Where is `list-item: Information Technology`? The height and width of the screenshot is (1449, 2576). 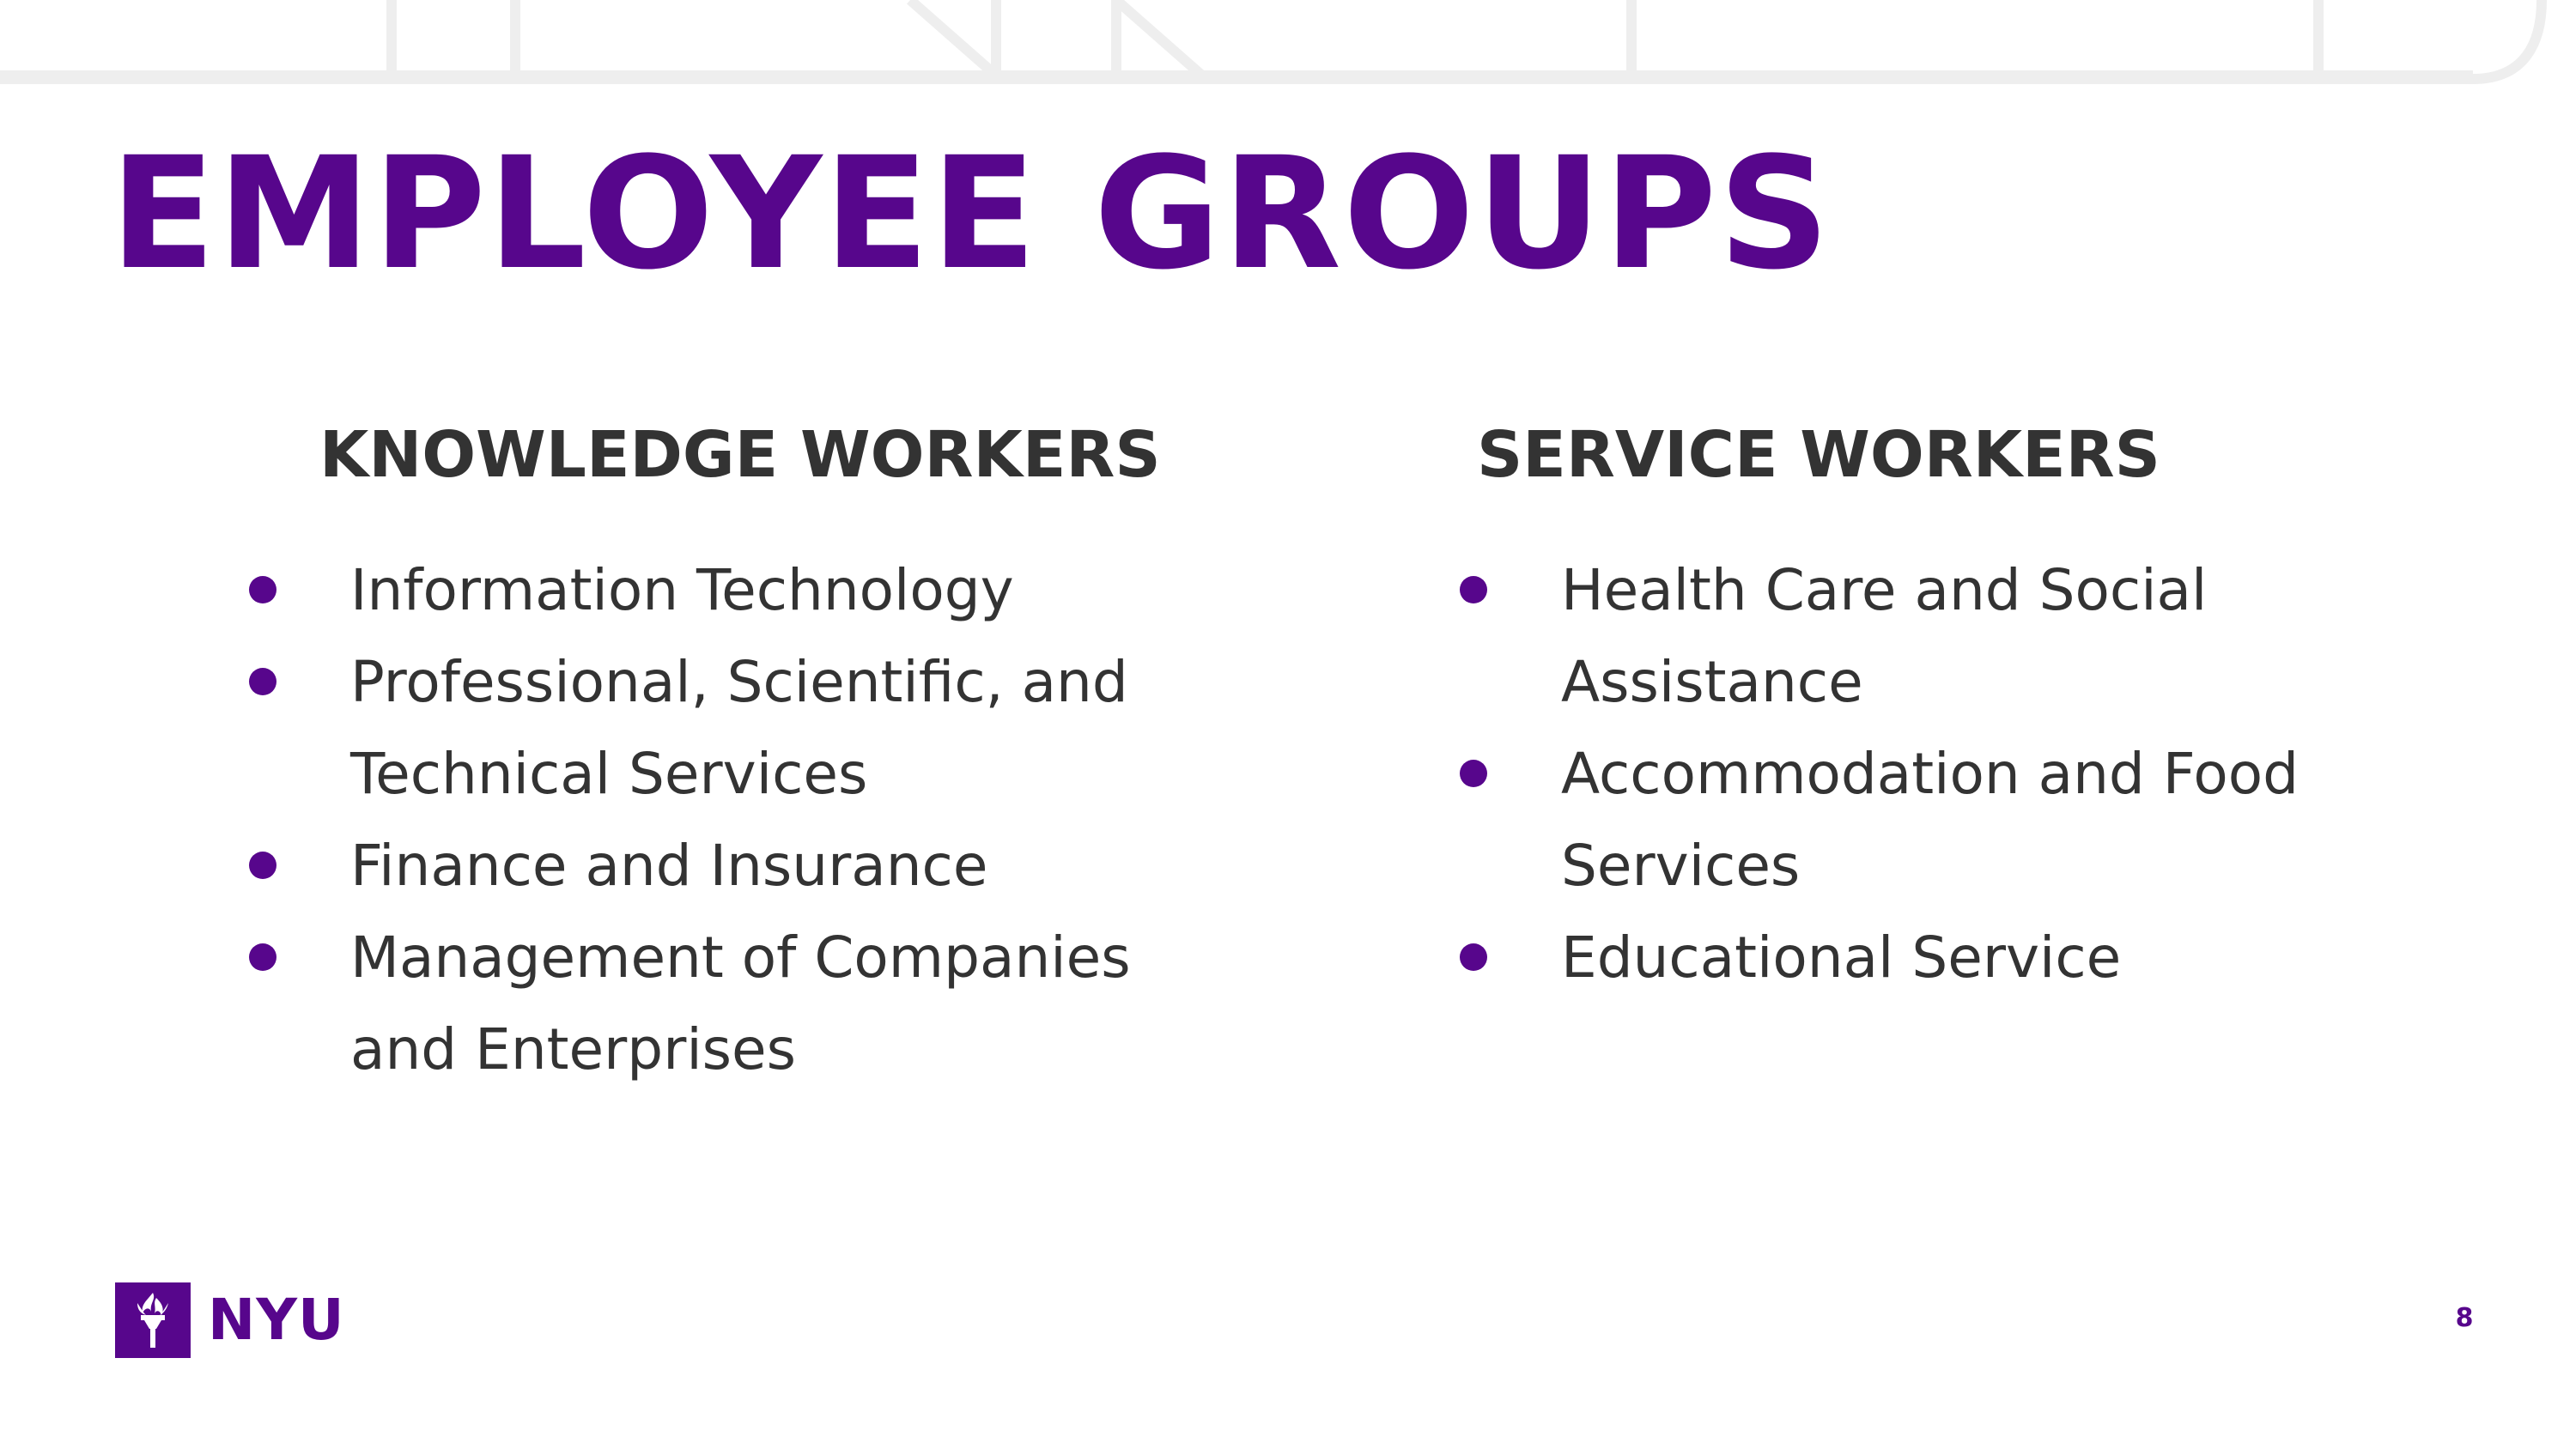 list-item: Information Technology is located at coordinates (747, 590).